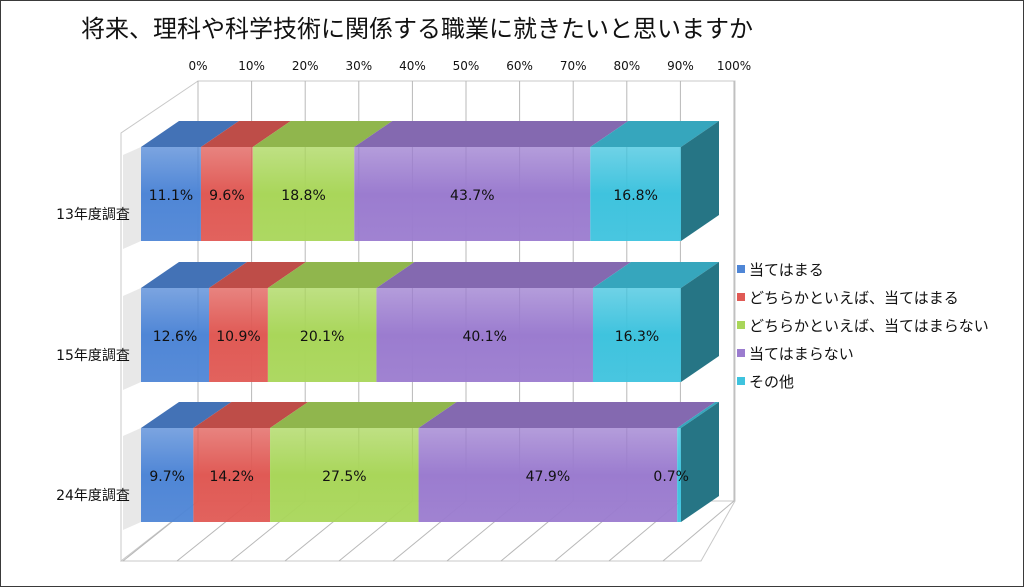 Image resolution: width=1024 pixels, height=587 pixels. What do you see at coordinates (412, 66) in the screenshot?
I see `x-tick-label: 40%` at bounding box center [412, 66].